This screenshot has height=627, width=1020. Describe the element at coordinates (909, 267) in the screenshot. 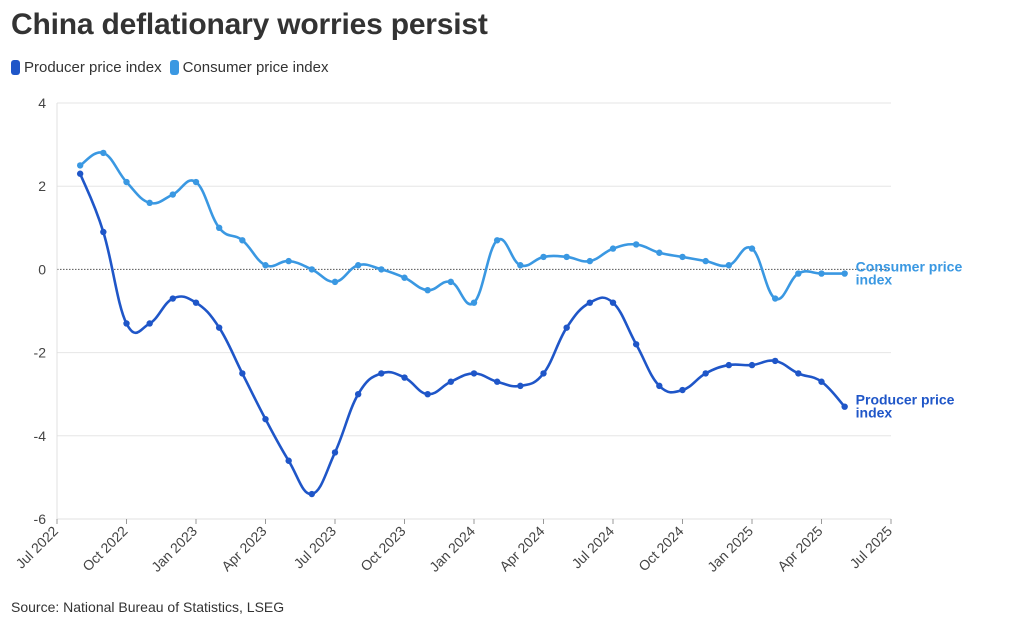

I see `end-label-cpi: Consumer price` at that location.